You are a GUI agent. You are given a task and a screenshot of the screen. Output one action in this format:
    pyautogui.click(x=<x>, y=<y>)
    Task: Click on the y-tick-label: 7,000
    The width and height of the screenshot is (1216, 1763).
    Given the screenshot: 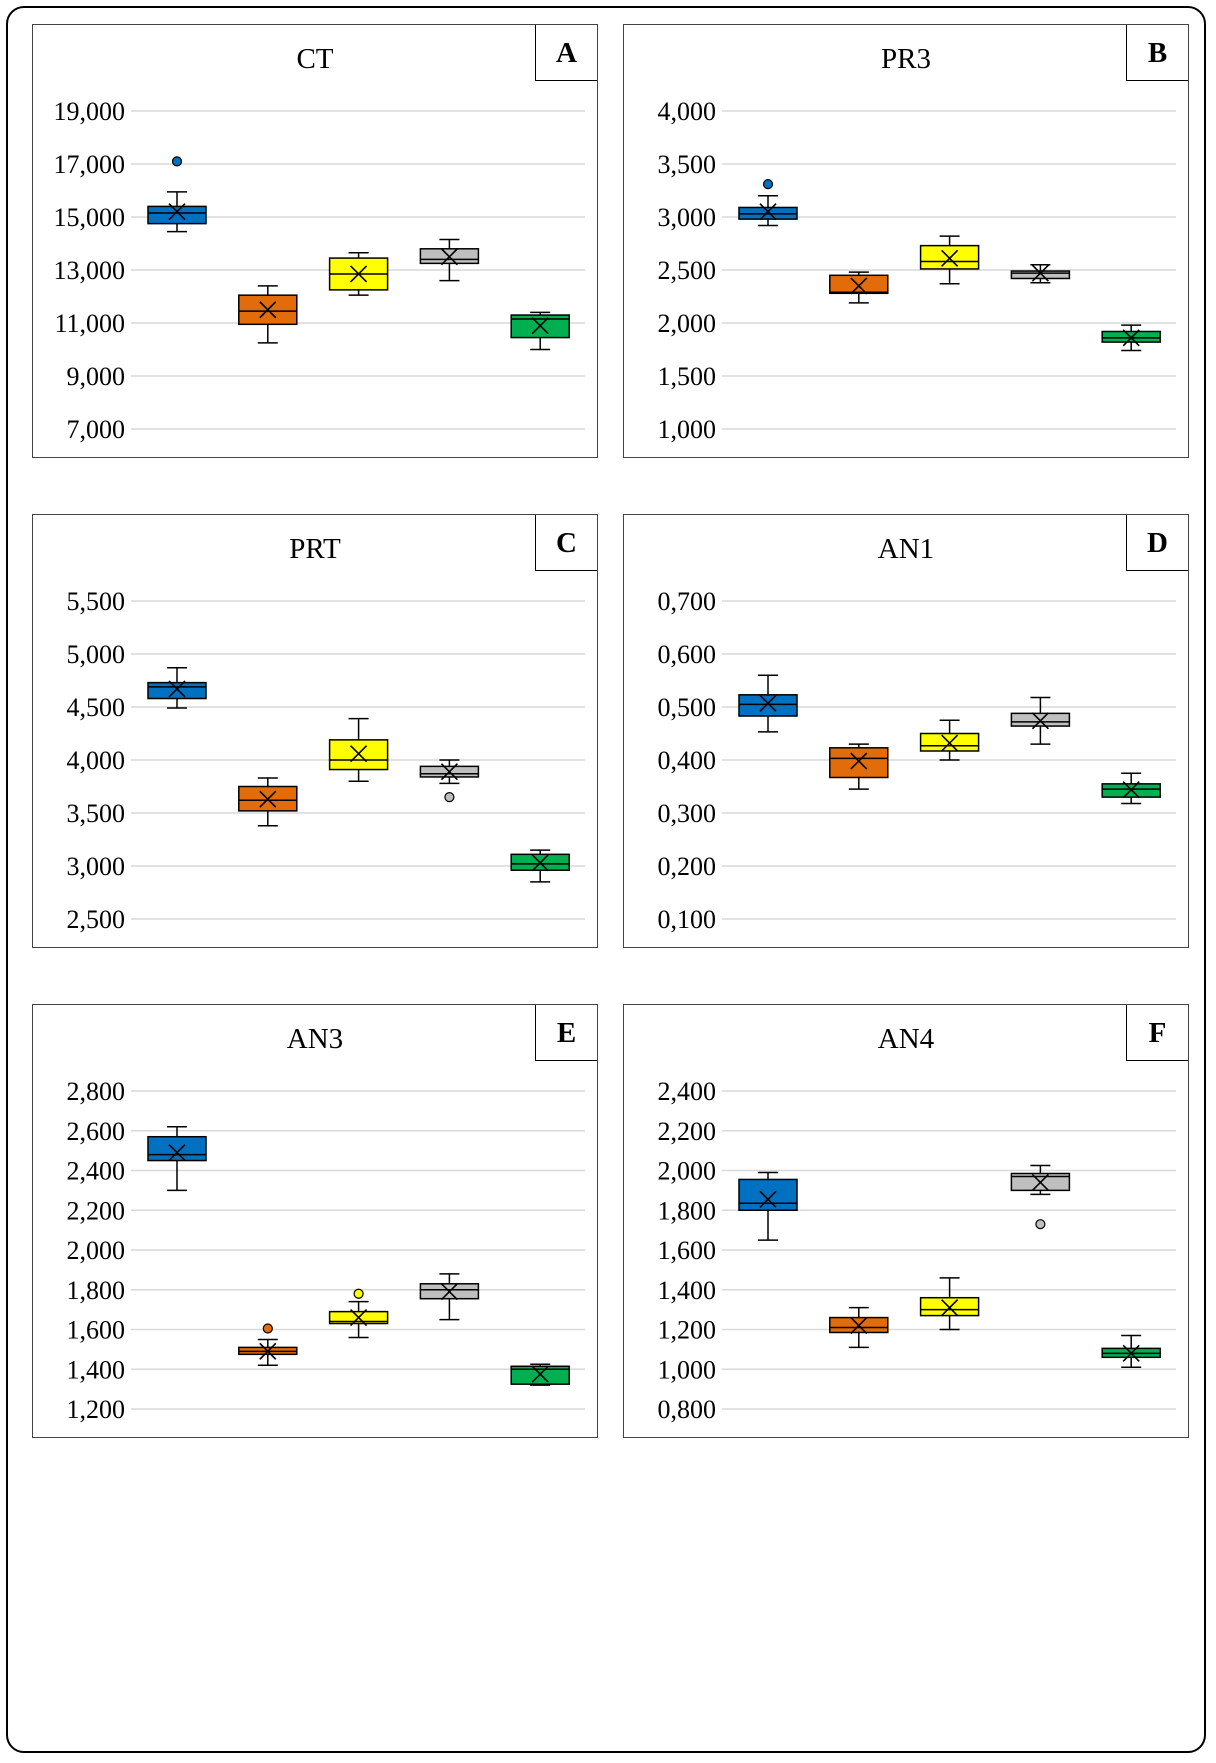 What is the action you would take?
    pyautogui.click(x=96, y=429)
    